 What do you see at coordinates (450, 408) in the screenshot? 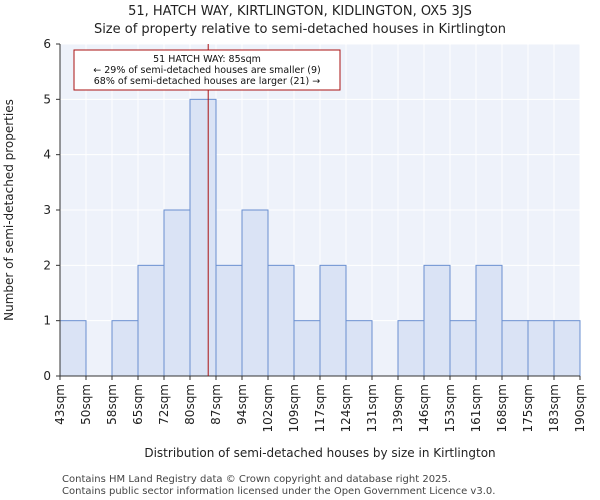
I see `x-tick-label: 153sqm` at bounding box center [450, 408].